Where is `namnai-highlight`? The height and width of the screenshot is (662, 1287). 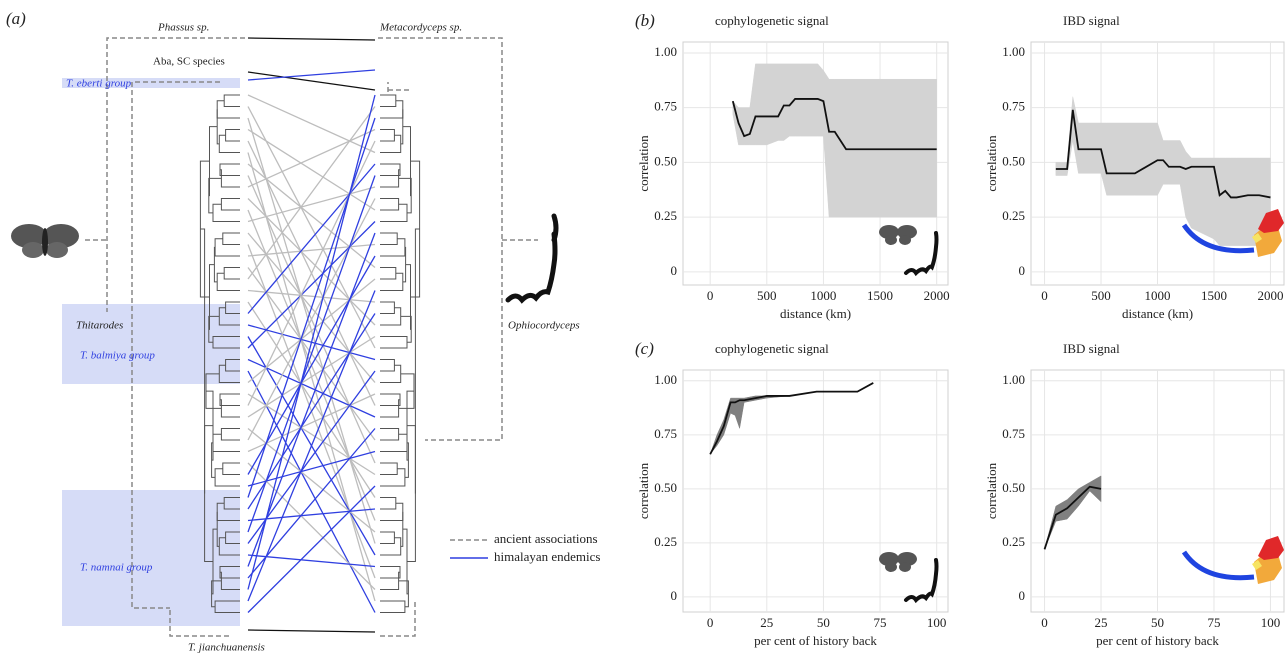
namnai-highlight is located at coordinates (151, 558).